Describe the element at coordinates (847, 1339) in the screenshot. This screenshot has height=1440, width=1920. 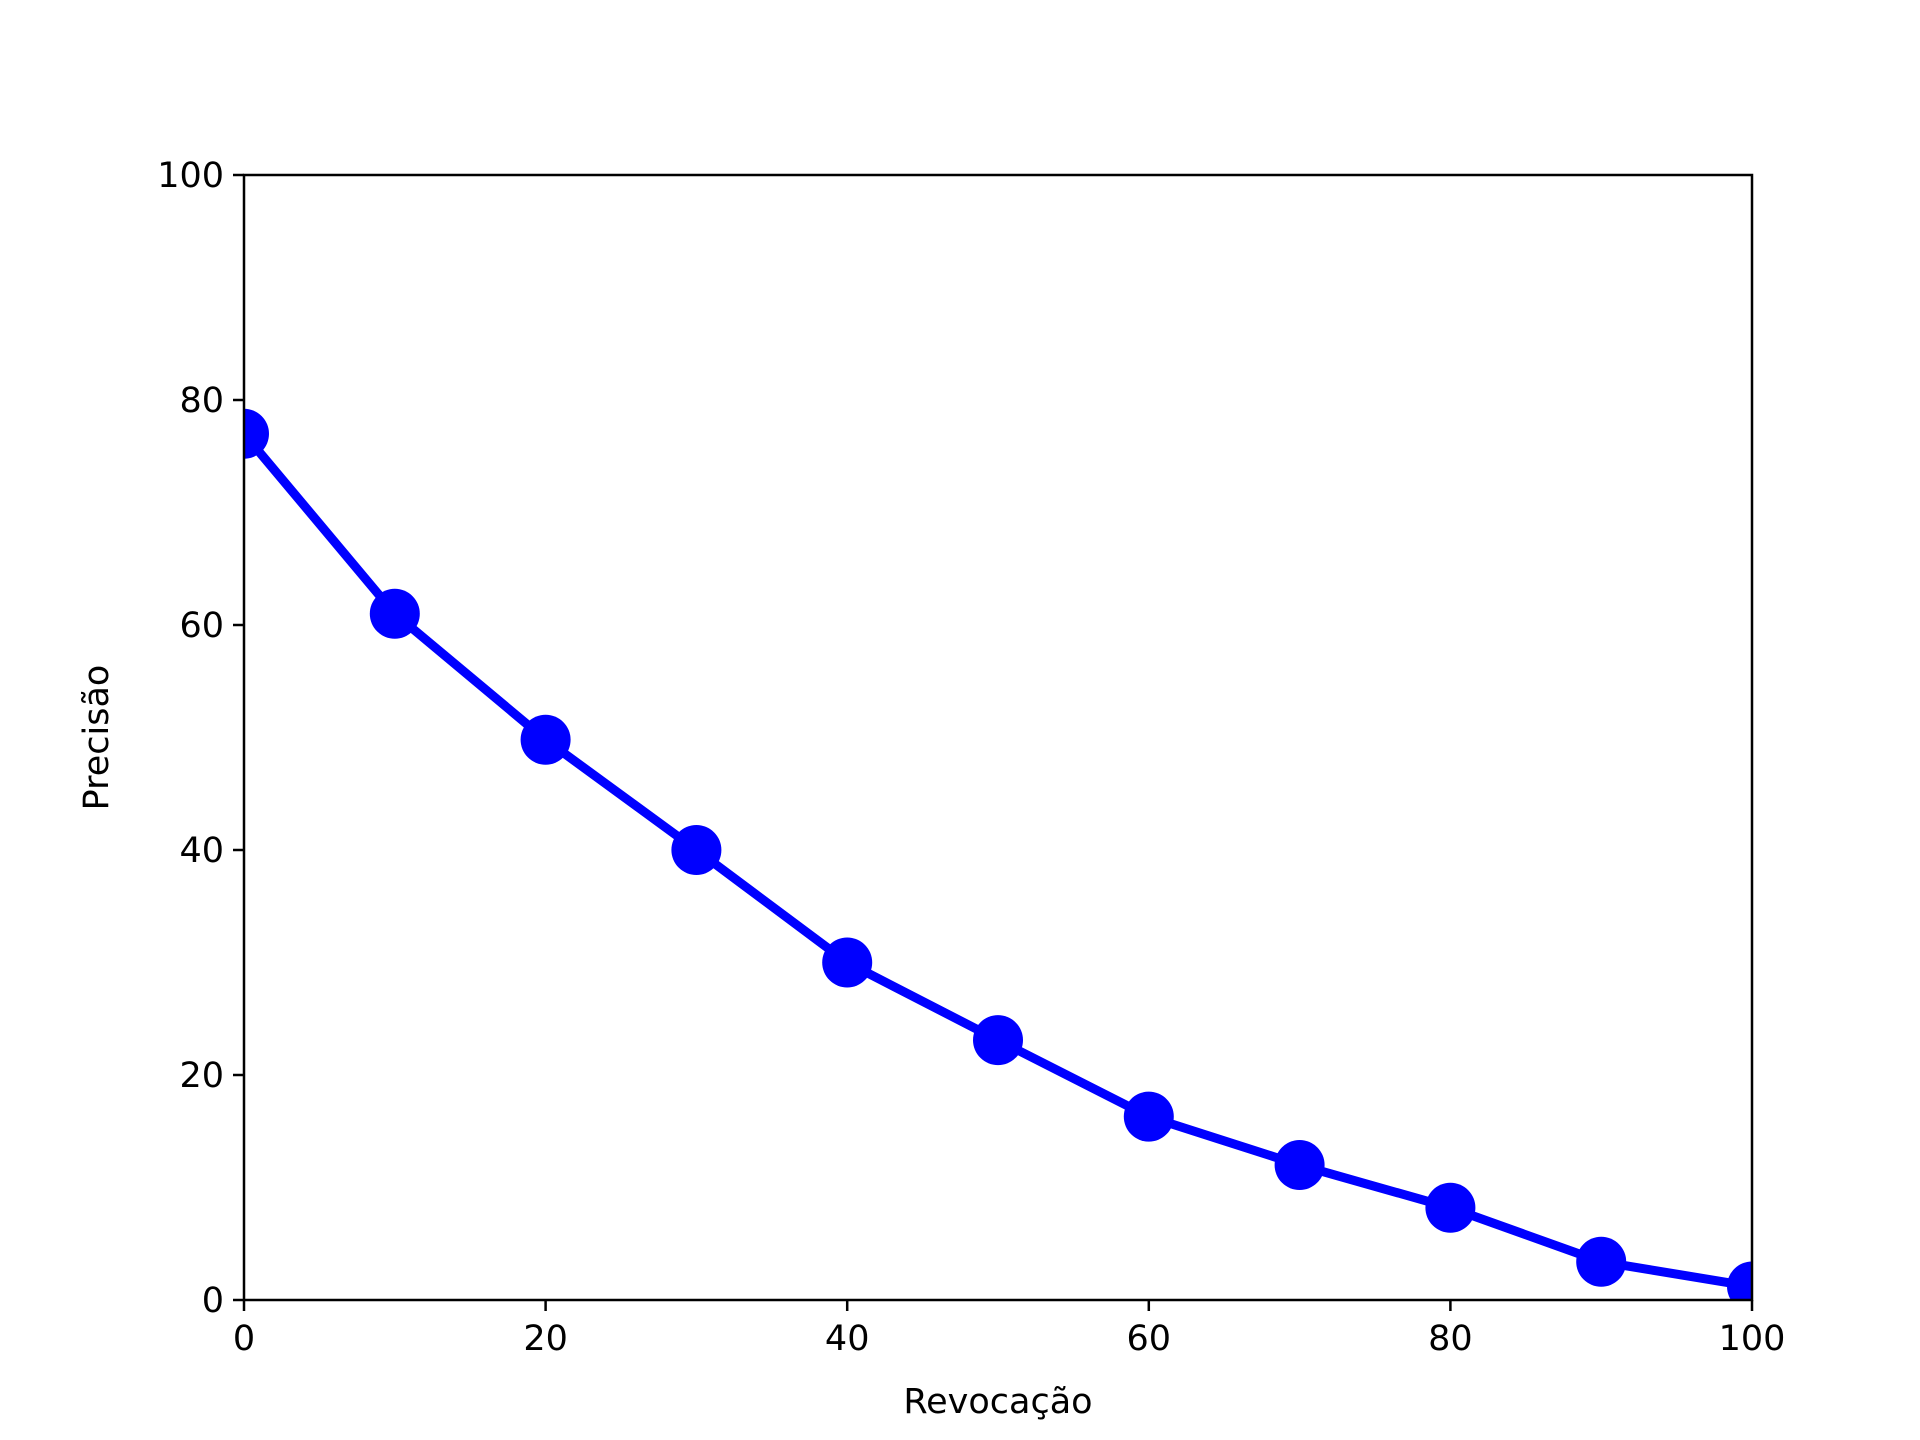
I see `x-tick-label: 40` at that location.